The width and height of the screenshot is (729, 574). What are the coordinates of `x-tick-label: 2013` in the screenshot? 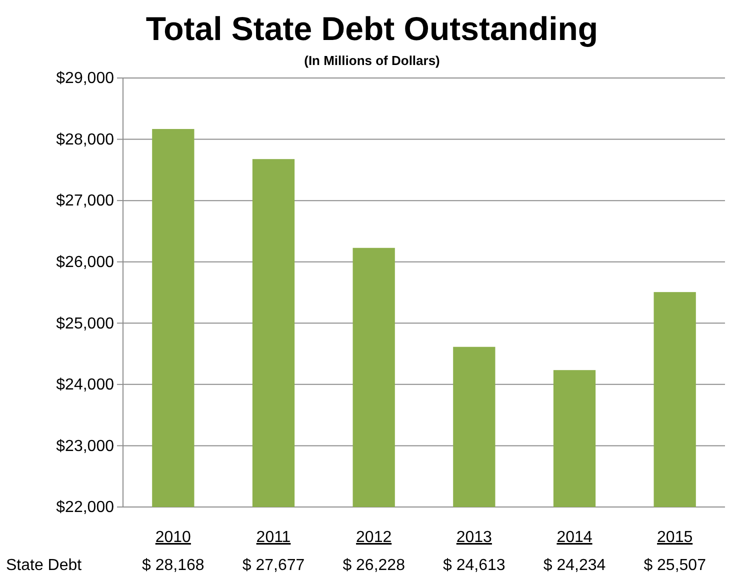 It's located at (474, 537).